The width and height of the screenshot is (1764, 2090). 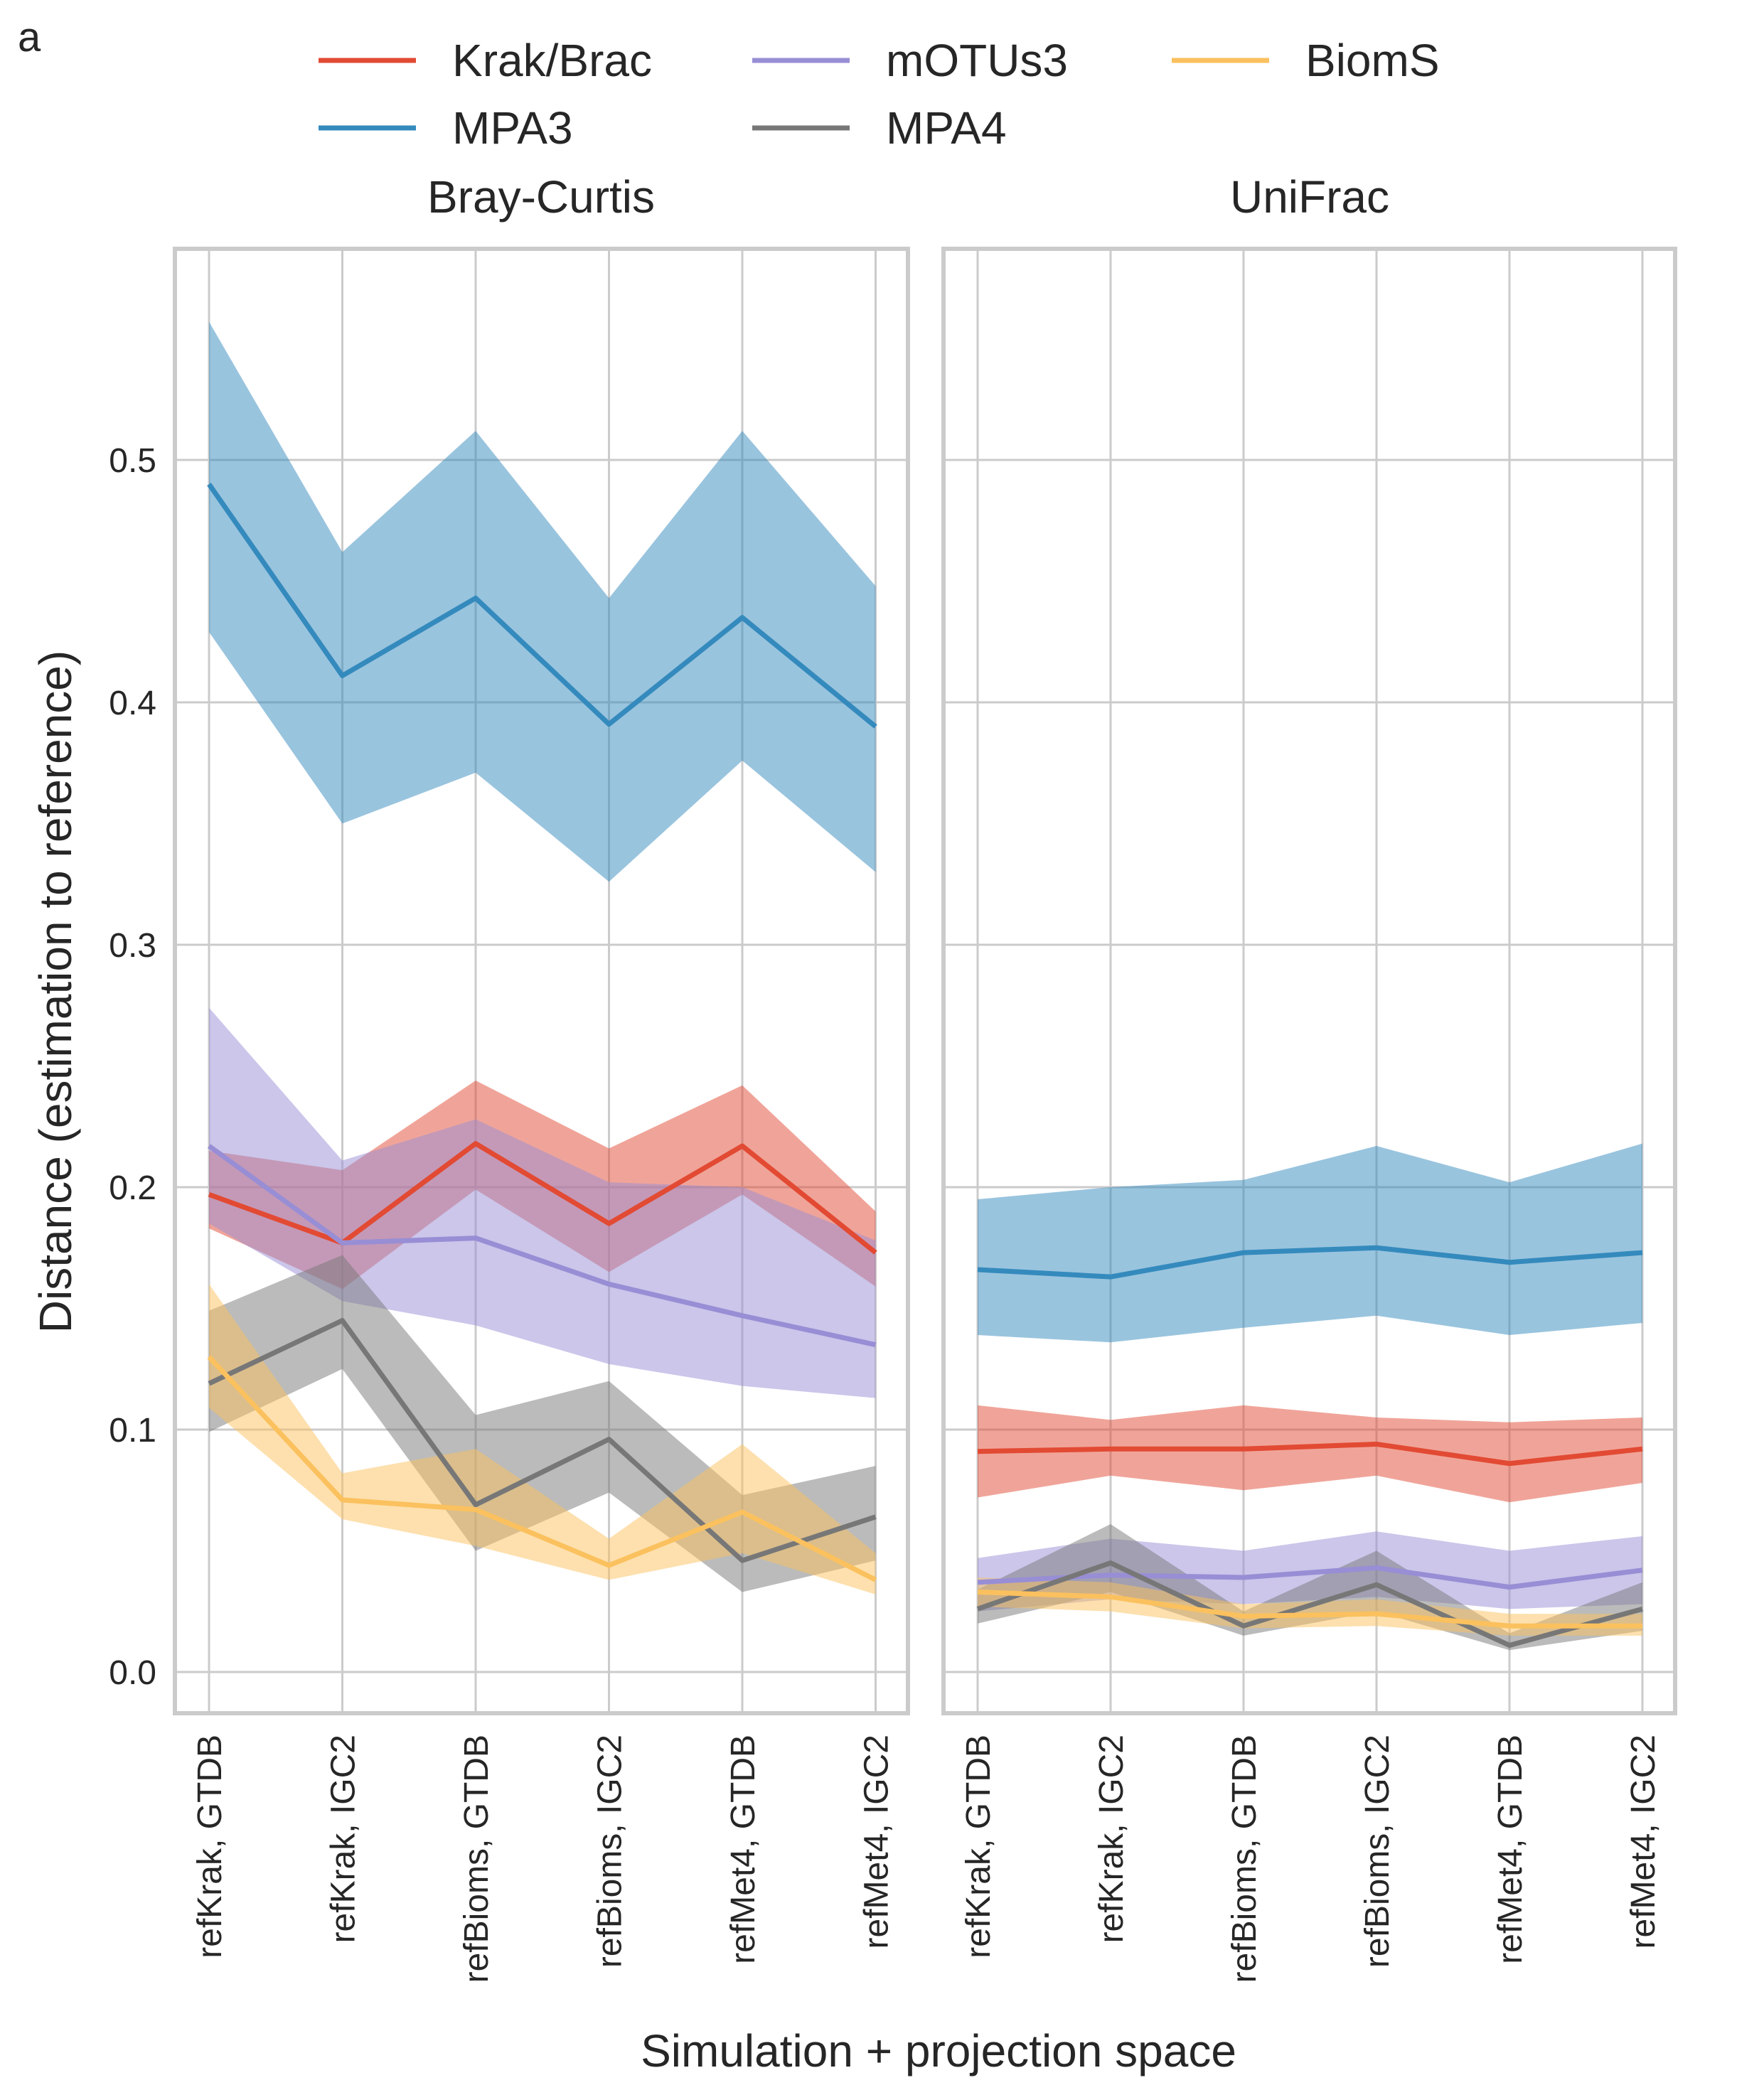 I want to click on panel-title-bray-curtis: Bray-Curtis, so click(x=541, y=197).